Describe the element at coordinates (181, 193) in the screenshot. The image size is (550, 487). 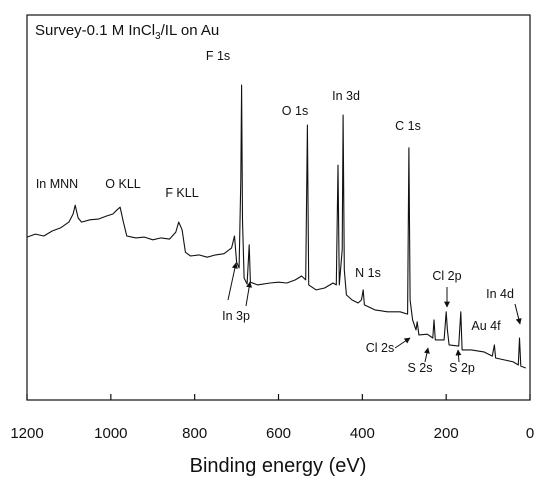
I see `peak-label: F KLL` at that location.